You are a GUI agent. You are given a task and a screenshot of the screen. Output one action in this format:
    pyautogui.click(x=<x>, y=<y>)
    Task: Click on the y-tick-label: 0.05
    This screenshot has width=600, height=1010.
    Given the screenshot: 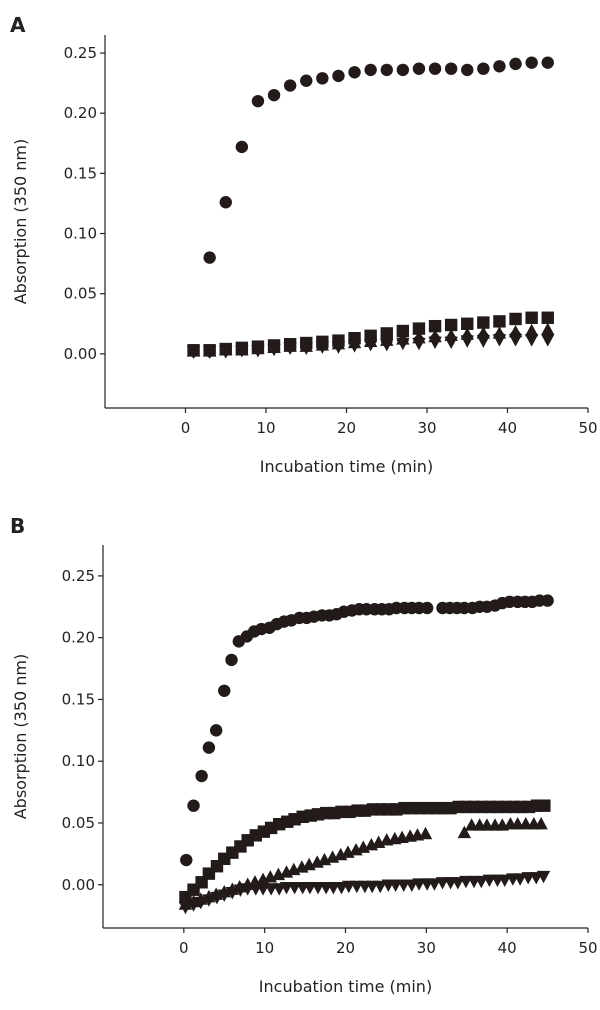 What is the action you would take?
    pyautogui.click(x=80, y=294)
    